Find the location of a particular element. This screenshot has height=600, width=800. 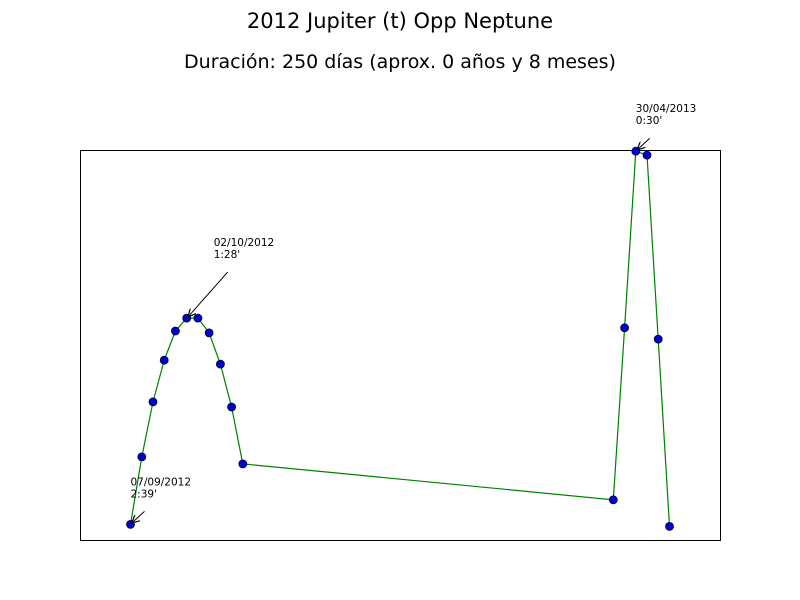

annotation-time: 2:39' is located at coordinates (144, 494).